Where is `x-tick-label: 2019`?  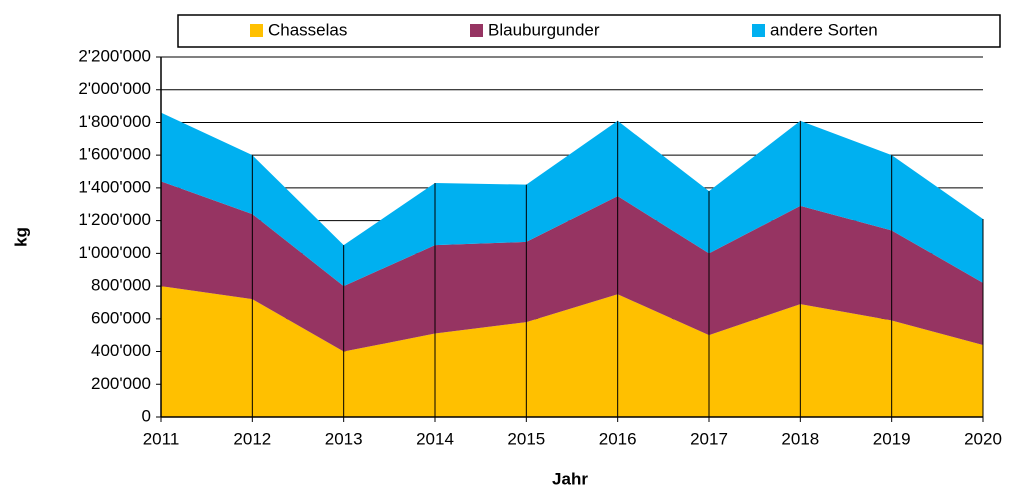
x-tick-label: 2019 is located at coordinates (892, 438).